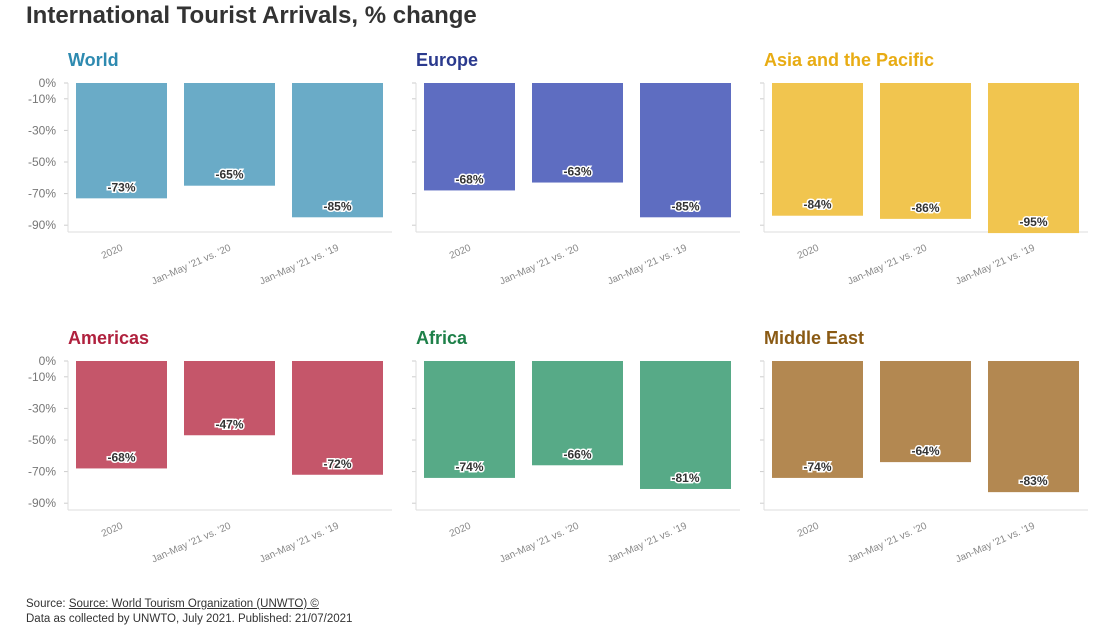 This screenshot has height=630, width=1112. I want to click on data-label: -65%, so click(229, 175).